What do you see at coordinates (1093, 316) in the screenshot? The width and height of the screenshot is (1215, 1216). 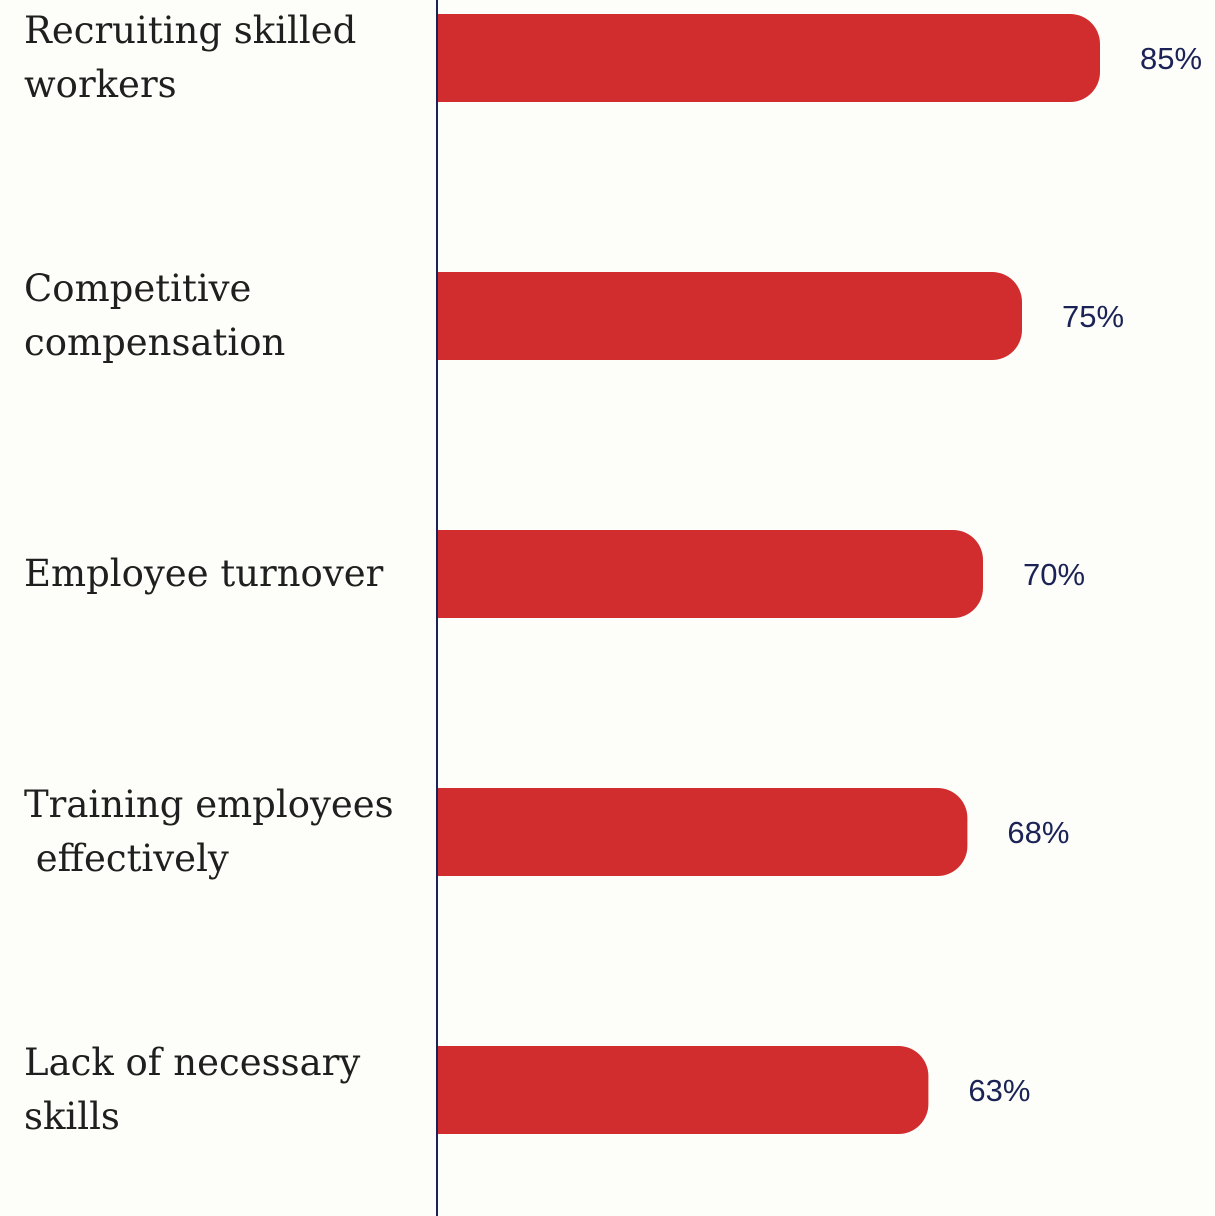 I see `value-label-2: 75%` at bounding box center [1093, 316].